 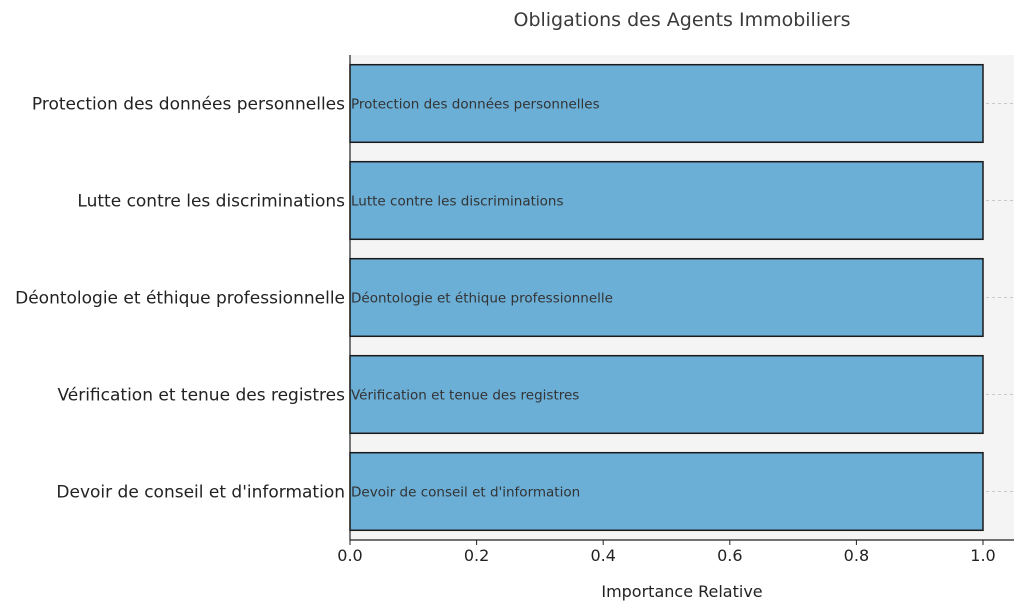 What do you see at coordinates (465, 493) in the screenshot?
I see `bar-label: Devoir de conseil et d'information` at bounding box center [465, 493].